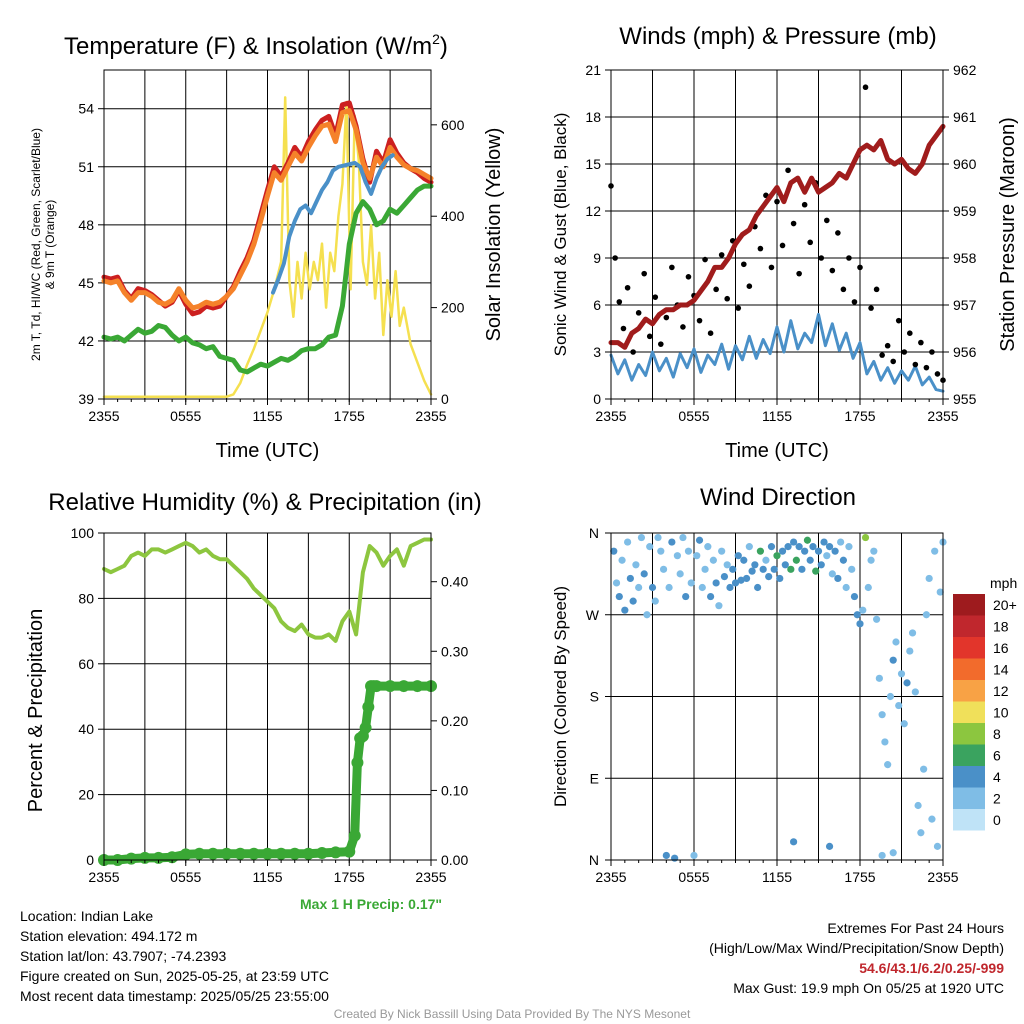  I want to click on legend-label: 4, so click(997, 777).